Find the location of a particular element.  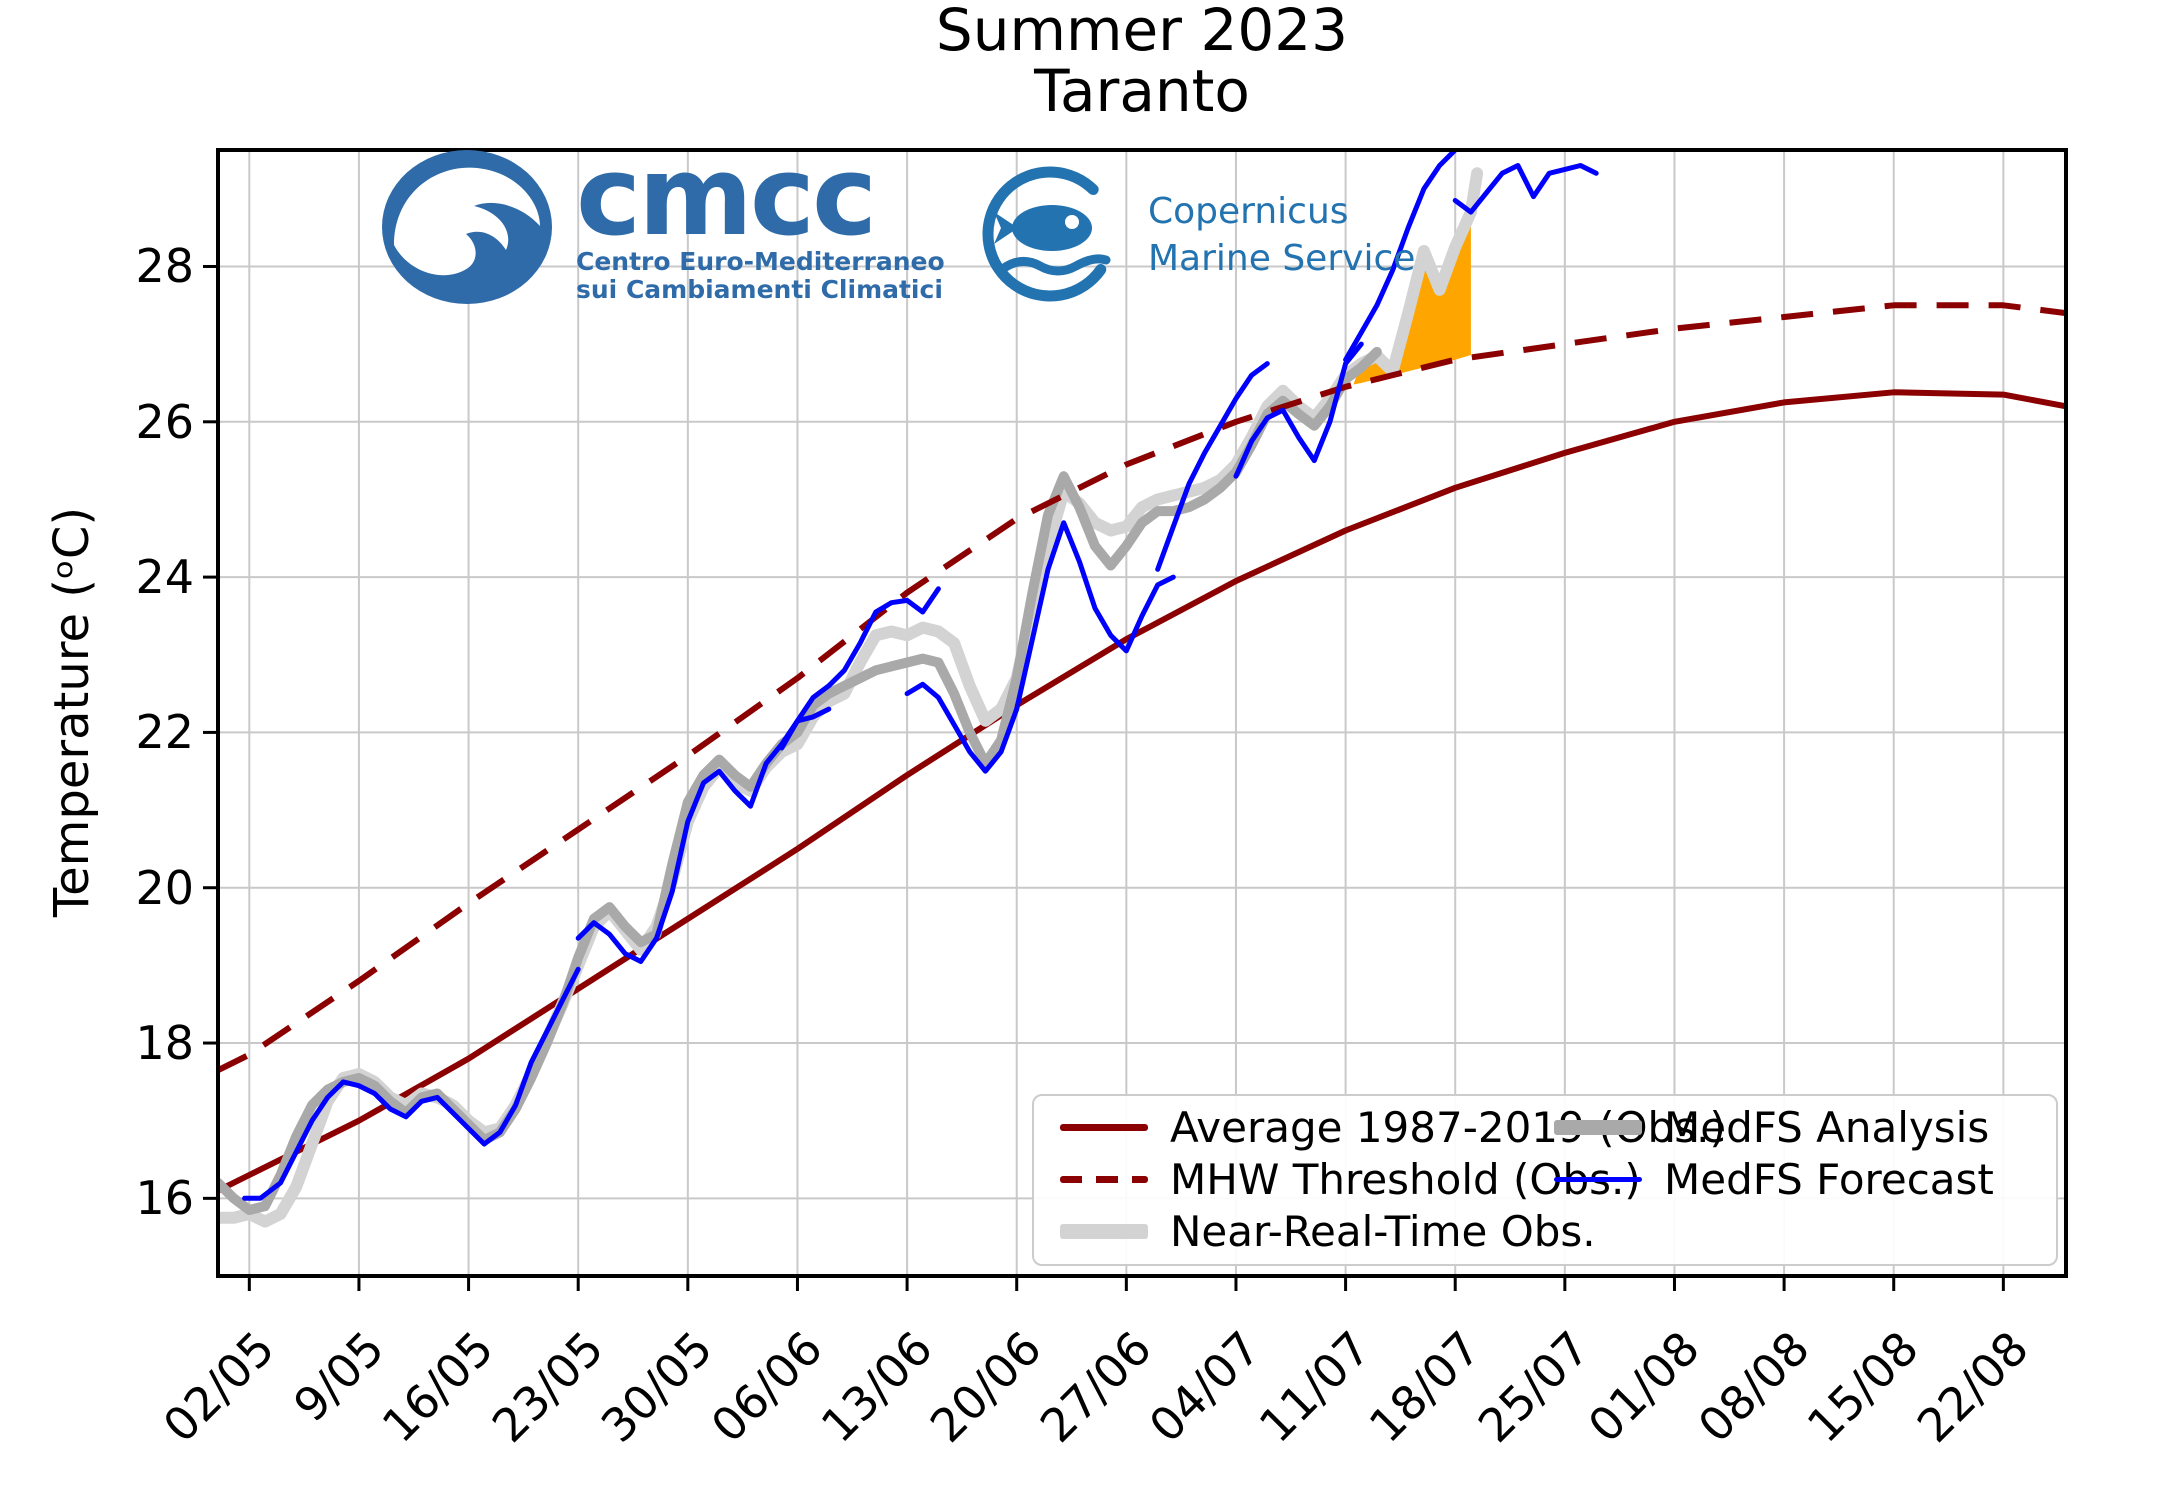

legend-sample-forecast-line is located at coordinates (1598, 1179).